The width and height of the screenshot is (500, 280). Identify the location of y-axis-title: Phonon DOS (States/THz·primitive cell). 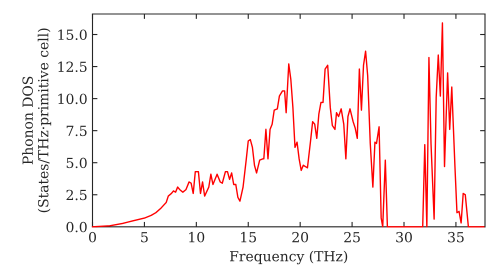
(37, 120).